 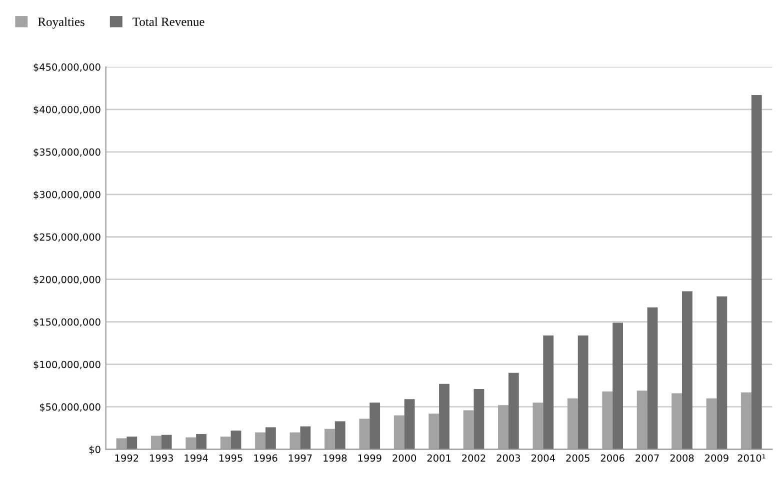 What do you see at coordinates (67, 365) in the screenshot?
I see `y-tick-label: $100,000,000` at bounding box center [67, 365].